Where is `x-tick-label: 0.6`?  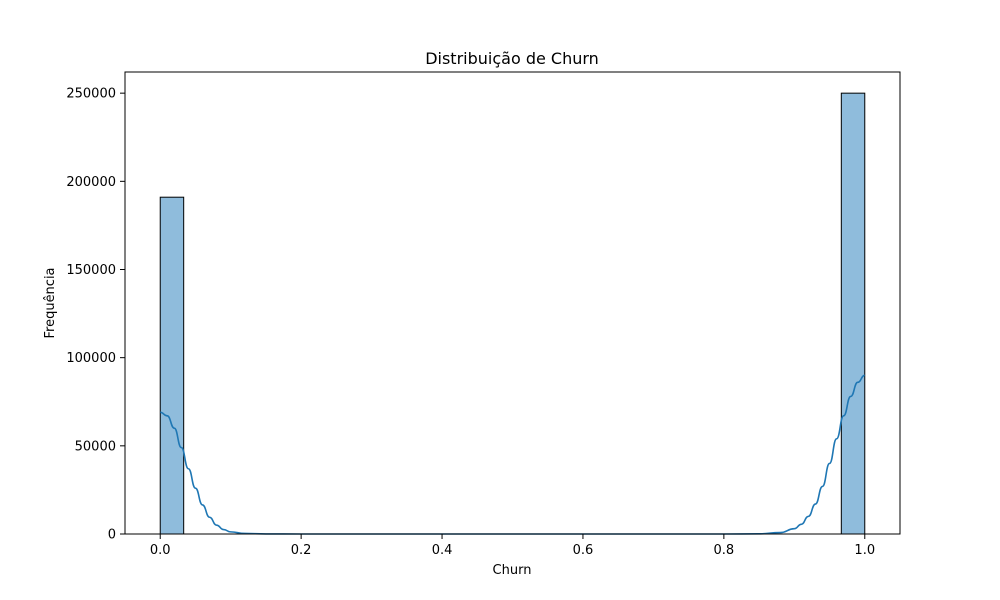 x-tick-label: 0.6 is located at coordinates (583, 550).